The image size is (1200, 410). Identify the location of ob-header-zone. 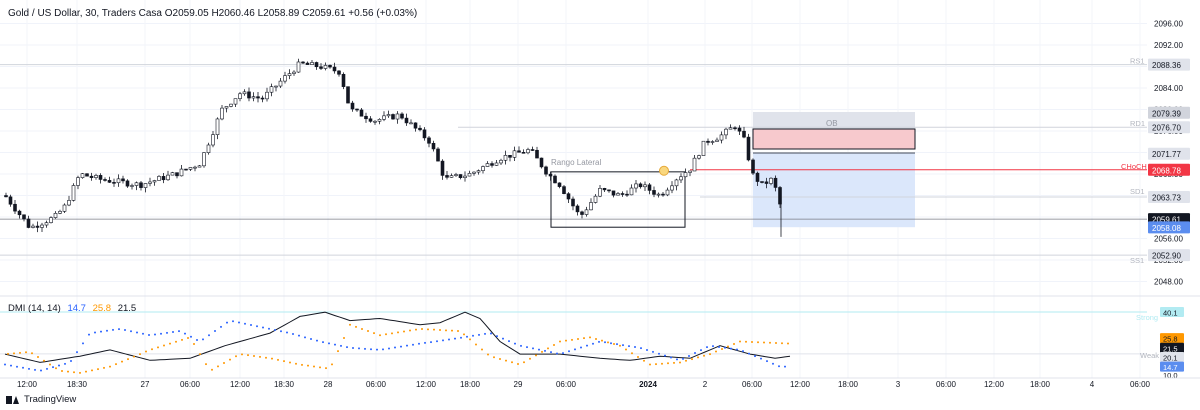
(834, 120).